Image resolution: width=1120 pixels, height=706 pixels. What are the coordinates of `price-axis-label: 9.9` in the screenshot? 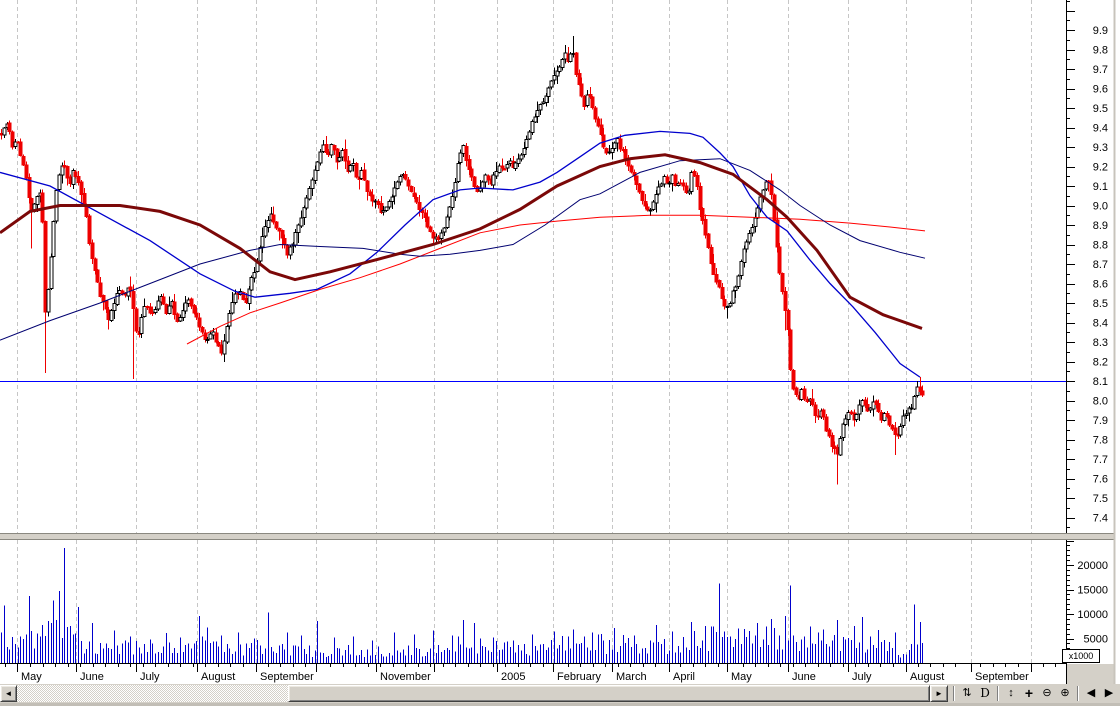 It's located at (1100, 31).